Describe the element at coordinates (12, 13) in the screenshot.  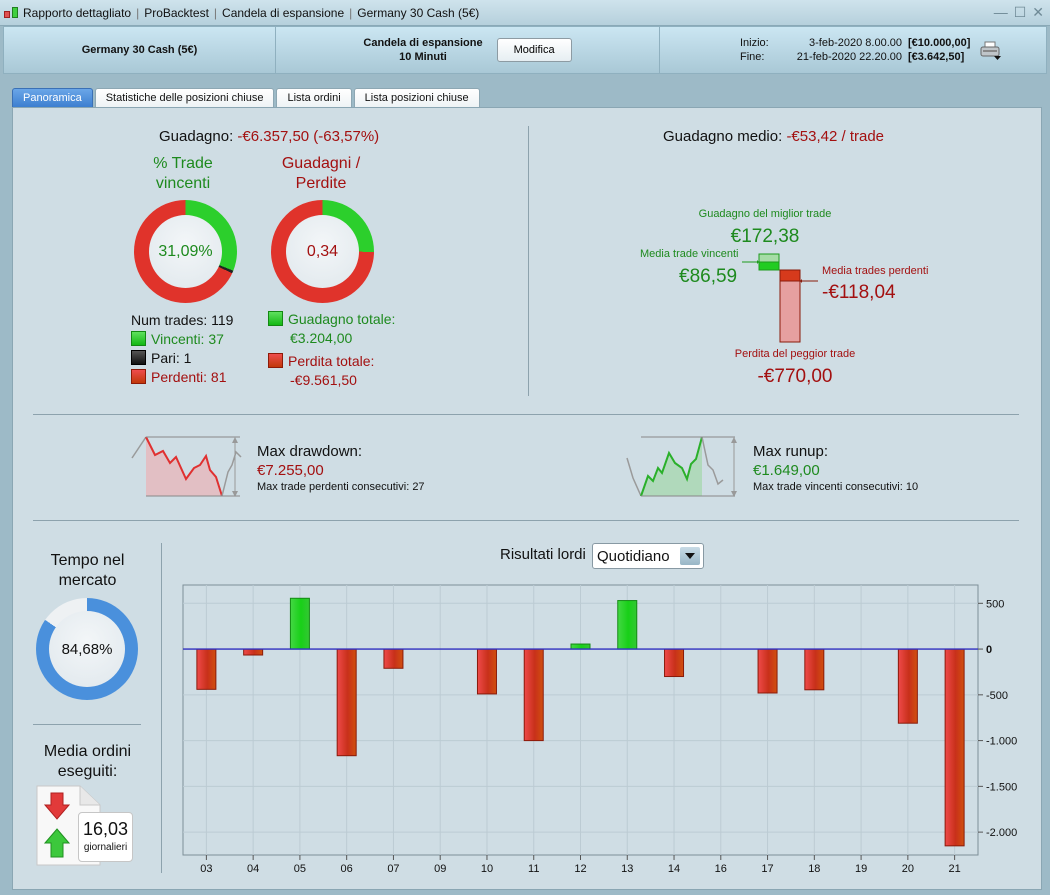
I see `candlestick-app-icon` at that location.